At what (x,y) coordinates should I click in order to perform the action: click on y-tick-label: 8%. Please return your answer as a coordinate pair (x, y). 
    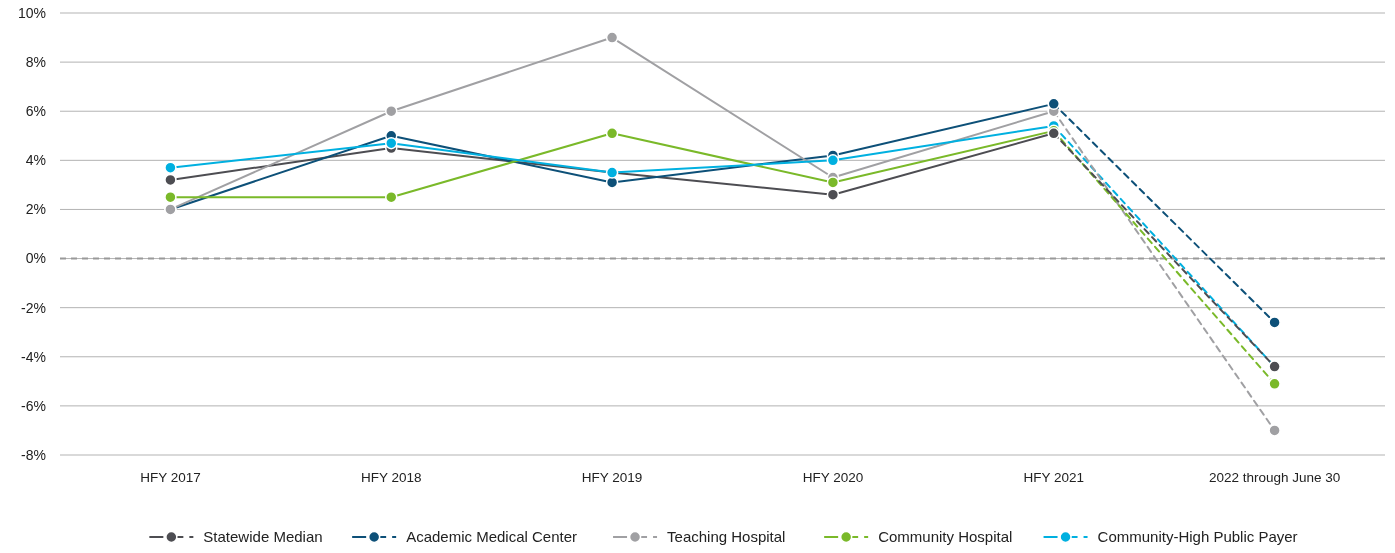
    Looking at the image, I should click on (35, 62).